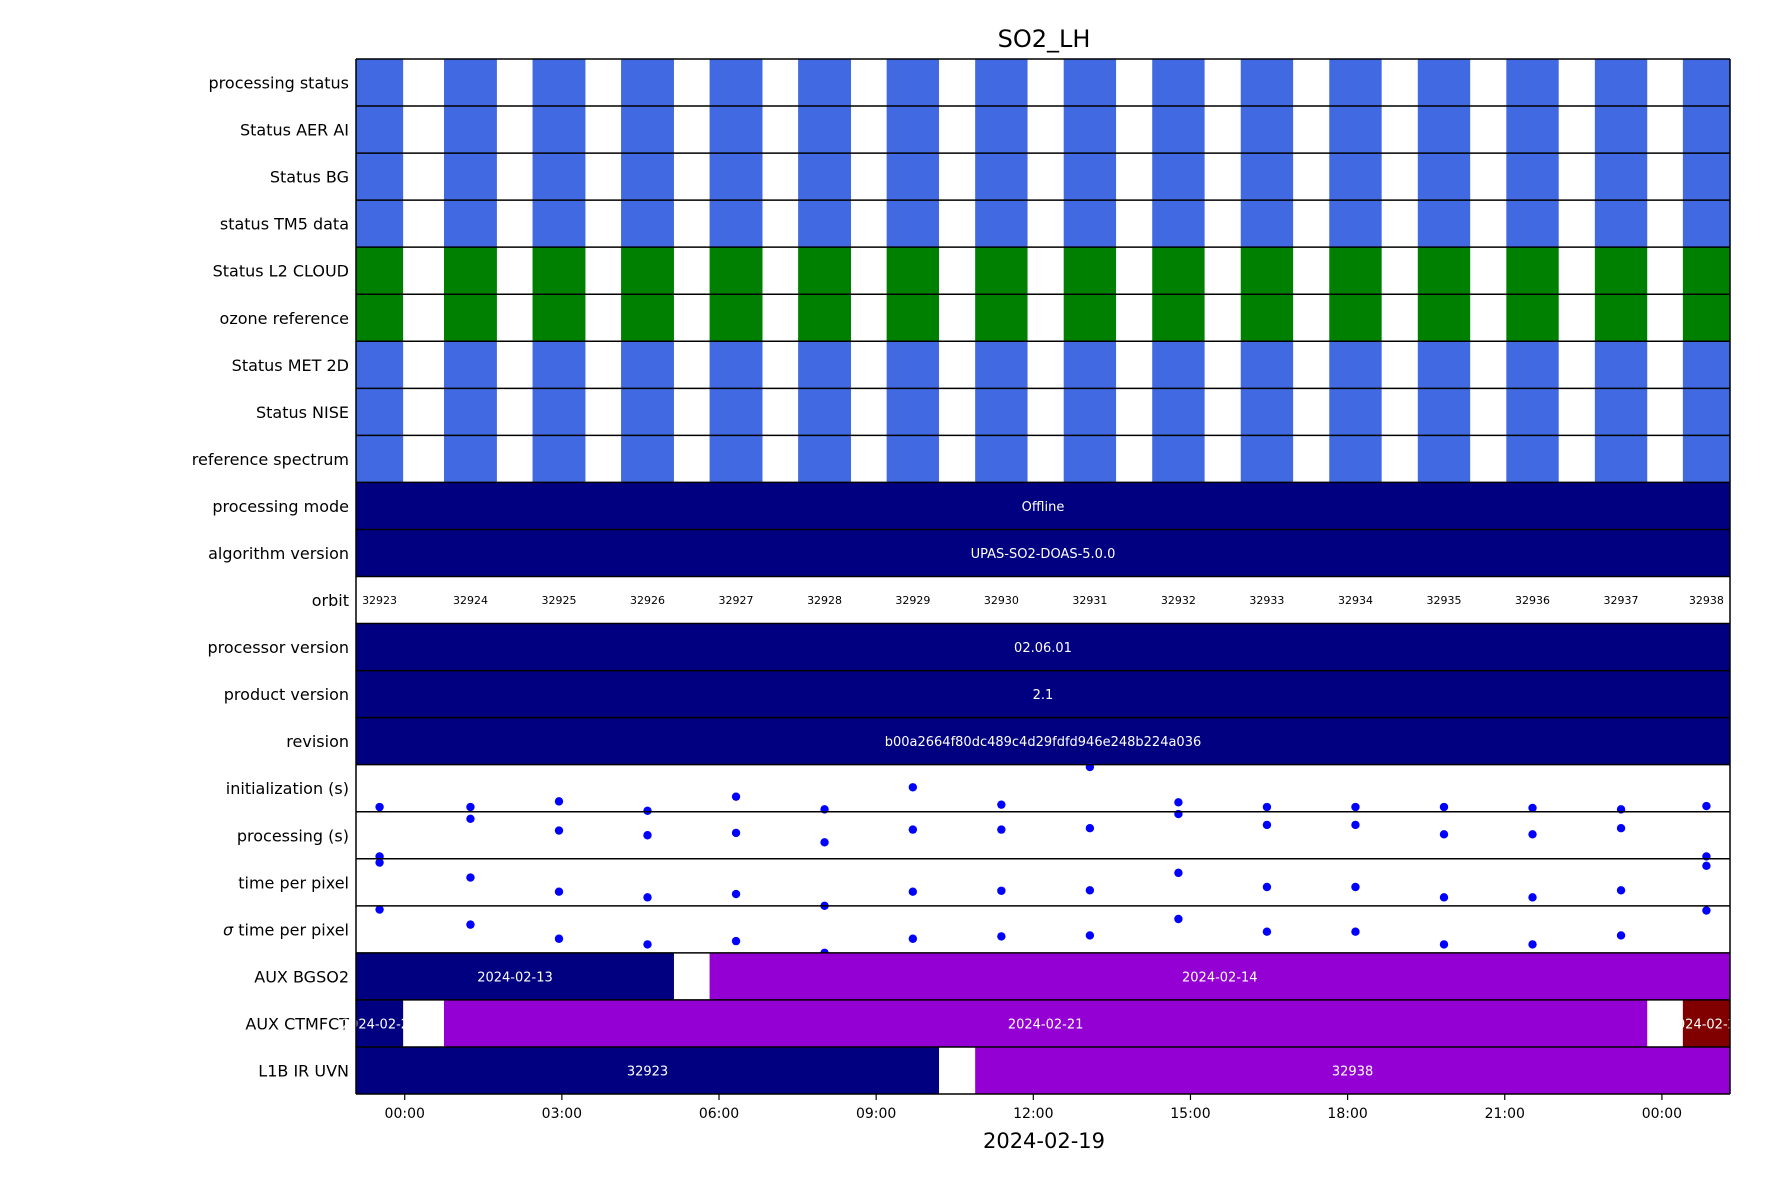 This screenshot has height=1181, width=1771. What do you see at coordinates (981, 365) in the screenshot?
I see `row-status-met-2d: Status MET 2D` at bounding box center [981, 365].